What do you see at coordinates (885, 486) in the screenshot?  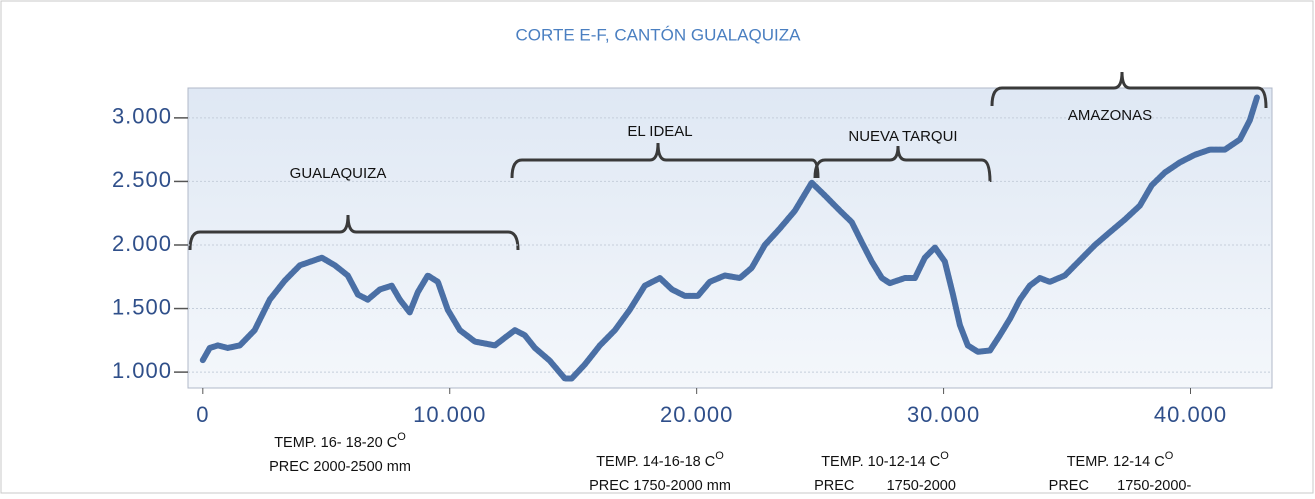 I see `climate-prec: PREC 1750-2000` at bounding box center [885, 486].